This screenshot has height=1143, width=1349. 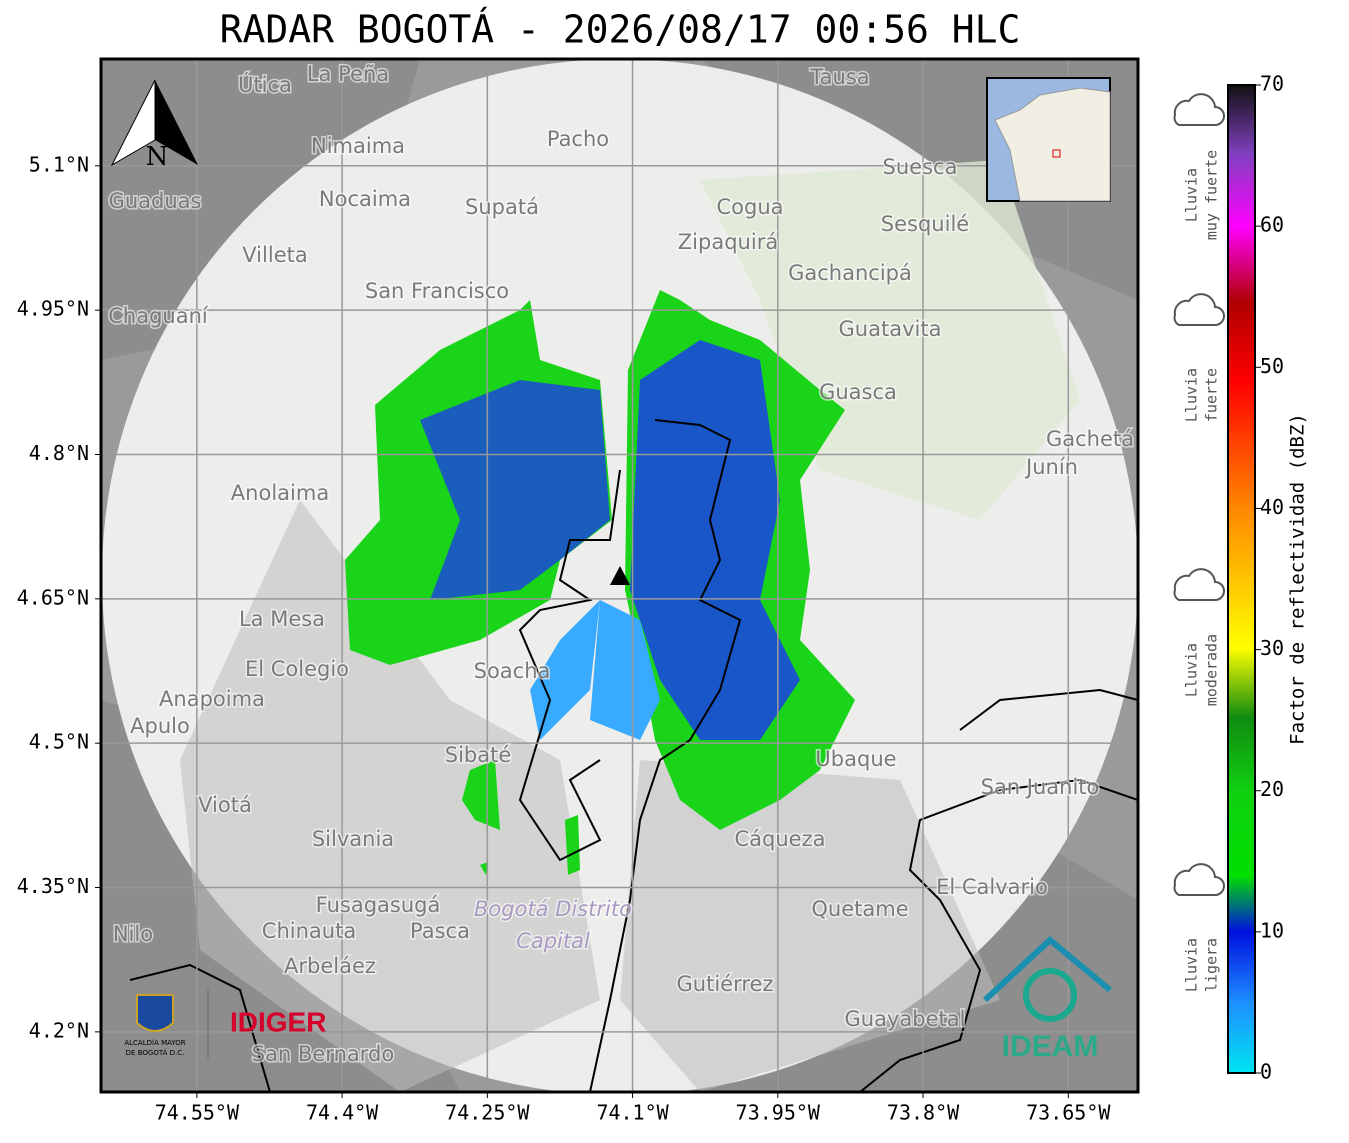 What do you see at coordinates (1068, 1113) in the screenshot?
I see `x-tick-label: 73.65°W` at bounding box center [1068, 1113].